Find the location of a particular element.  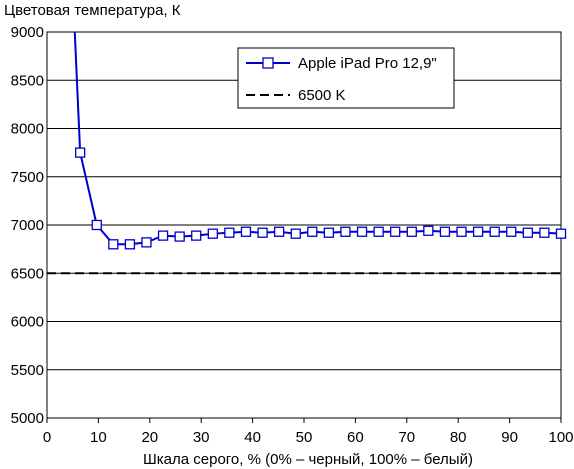

y-tick-label: 8500 is located at coordinates (27, 80).